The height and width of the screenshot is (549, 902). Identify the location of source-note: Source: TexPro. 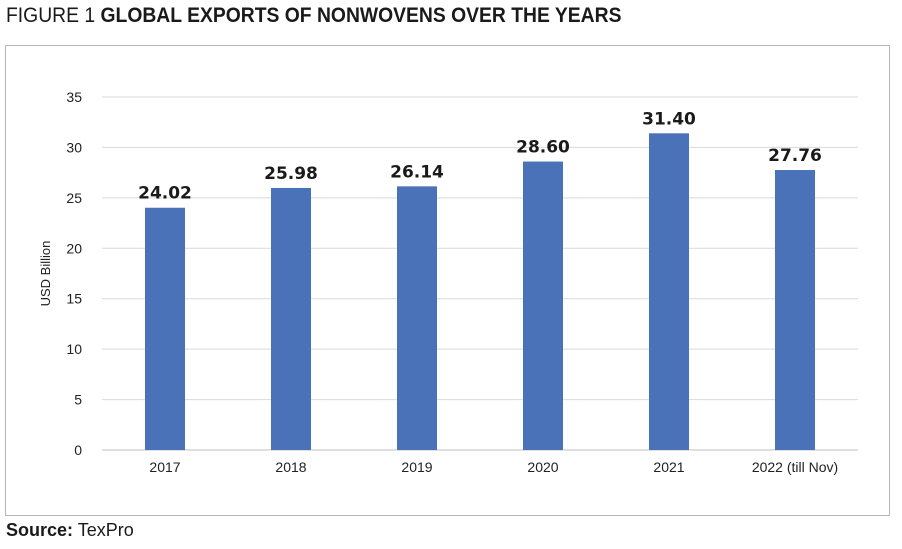
(70, 530).